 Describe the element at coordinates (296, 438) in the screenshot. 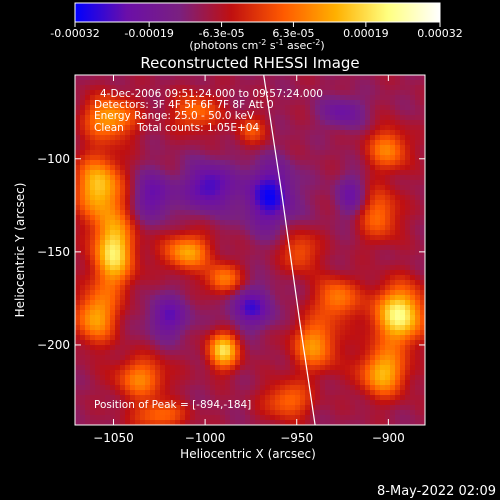

I see `x-tick-label: −950` at that location.